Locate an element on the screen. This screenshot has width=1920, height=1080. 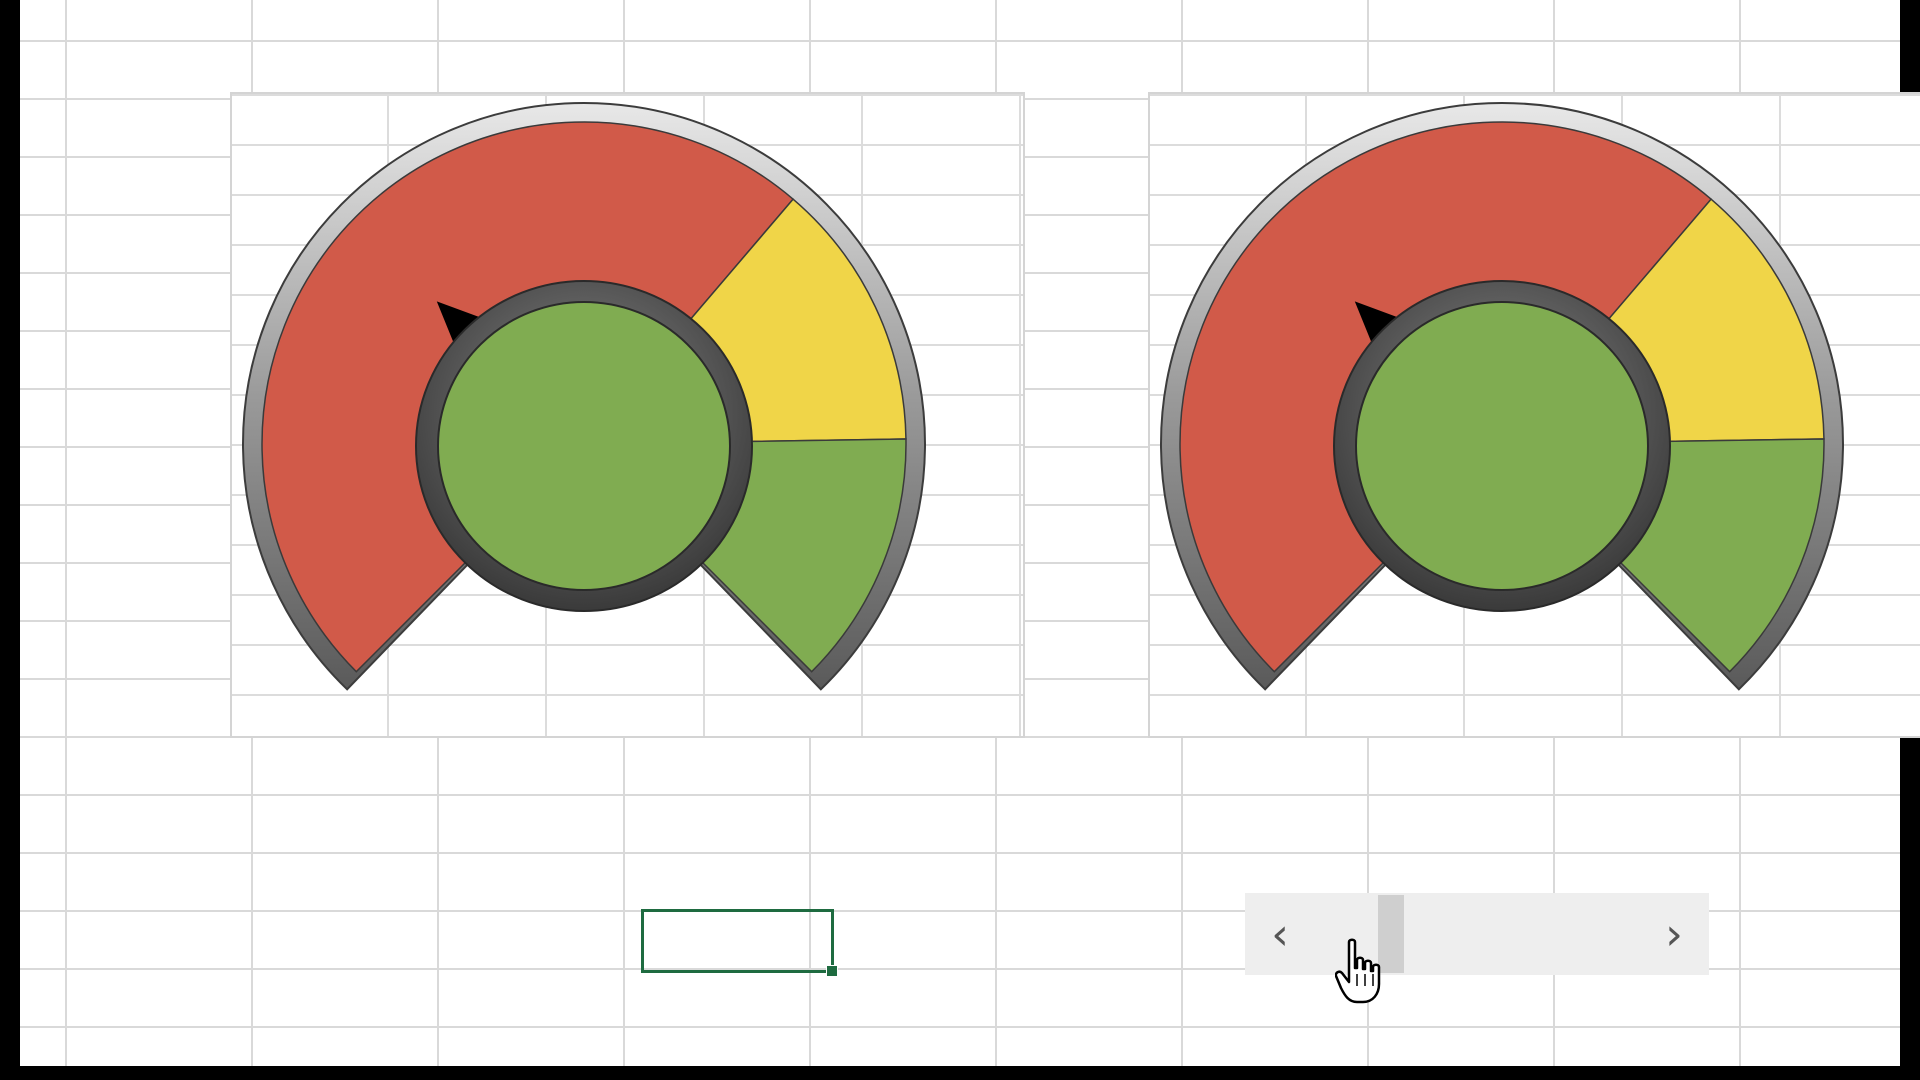
hand-pointer-icon is located at coordinates (1358, 971).